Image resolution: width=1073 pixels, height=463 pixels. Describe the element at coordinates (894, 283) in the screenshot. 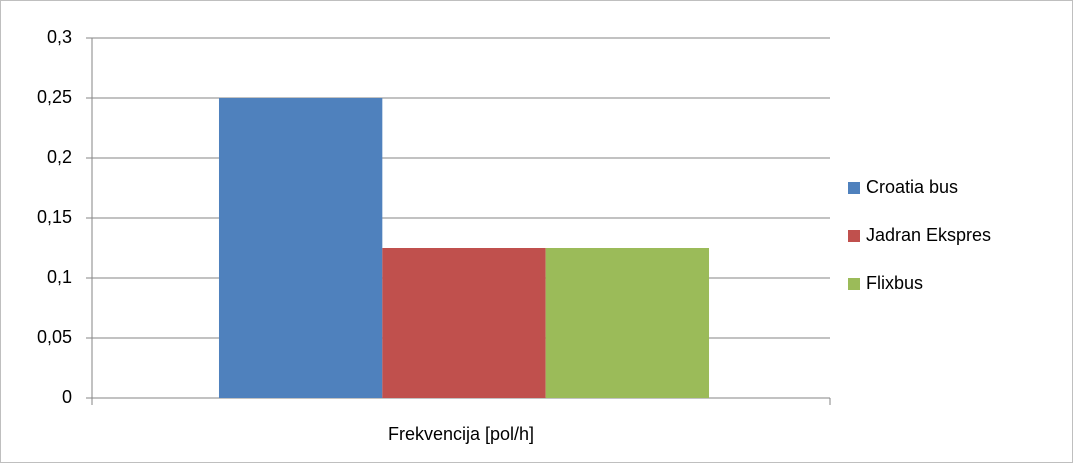

I see `legend-label: Flixbus` at that location.